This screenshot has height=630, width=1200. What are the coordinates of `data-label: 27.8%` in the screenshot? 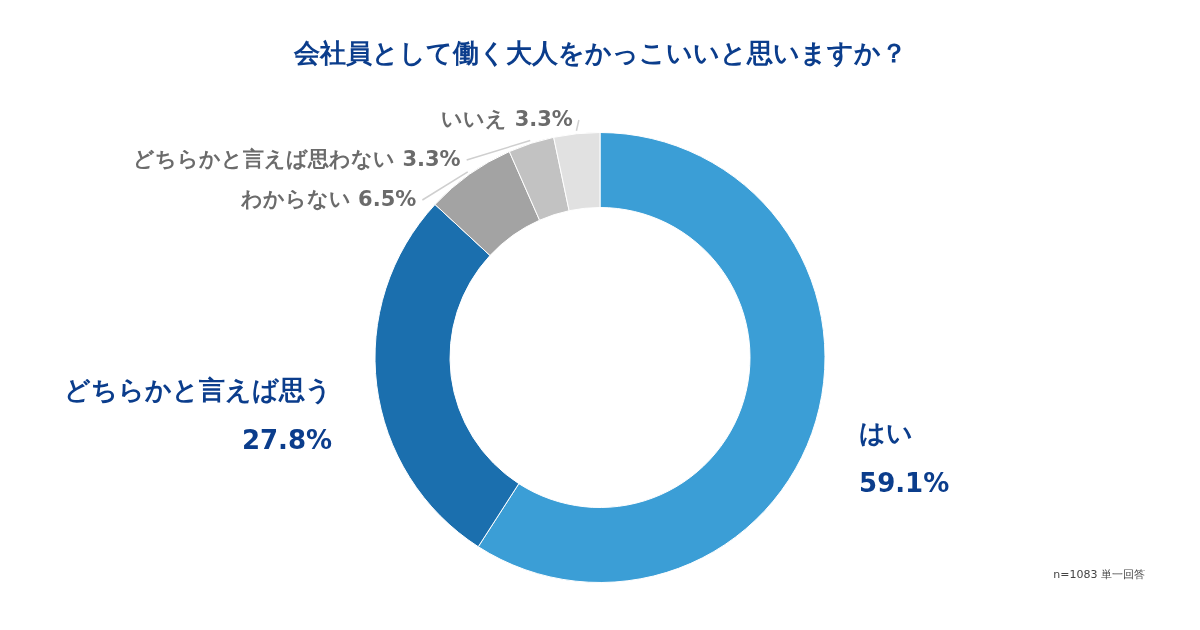 It's located at (287, 440).